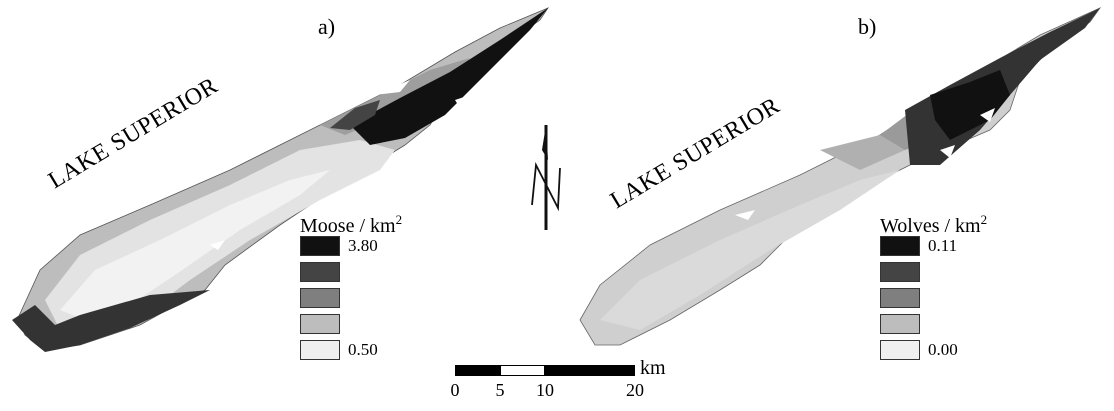 The width and height of the screenshot is (1114, 411). Describe the element at coordinates (455, 390) in the screenshot. I see `scale-tick-label: 0` at that location.